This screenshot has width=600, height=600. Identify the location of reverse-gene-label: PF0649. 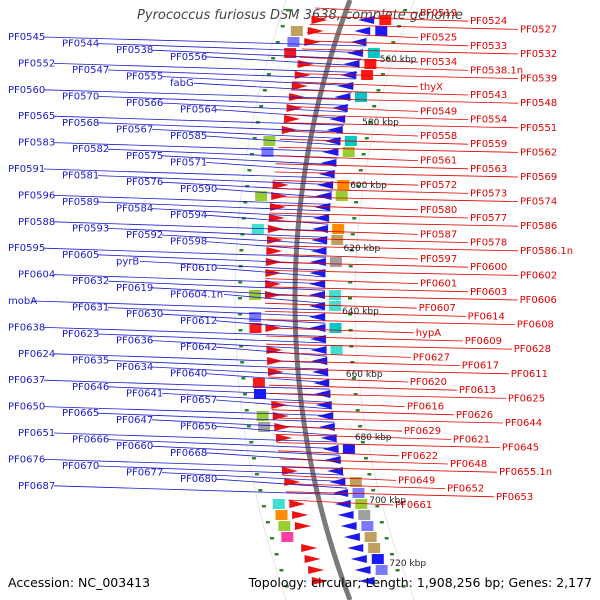
(416, 480).